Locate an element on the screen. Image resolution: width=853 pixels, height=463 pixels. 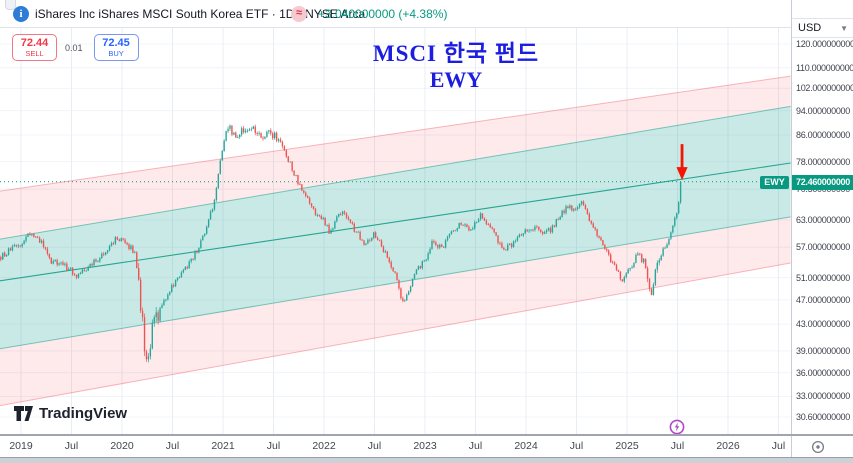
market-status-icon: ≈ is located at coordinates (299, 14).